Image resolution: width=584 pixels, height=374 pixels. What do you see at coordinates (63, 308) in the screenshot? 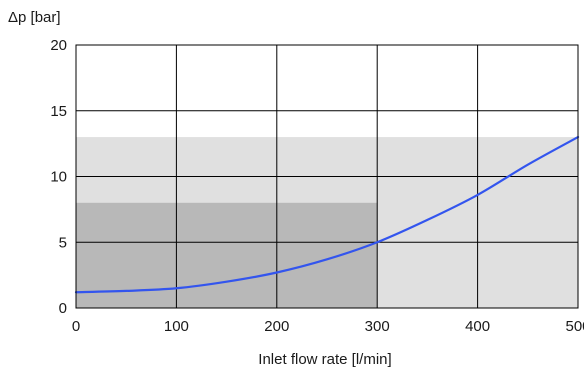
I see `y-tick-label-0: 0` at bounding box center [63, 308].